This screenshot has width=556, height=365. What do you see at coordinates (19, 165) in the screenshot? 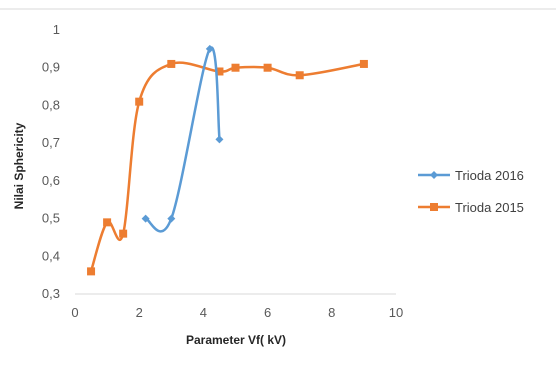
I see `y-axis-title: Nilai Sphericity` at bounding box center [19, 165].